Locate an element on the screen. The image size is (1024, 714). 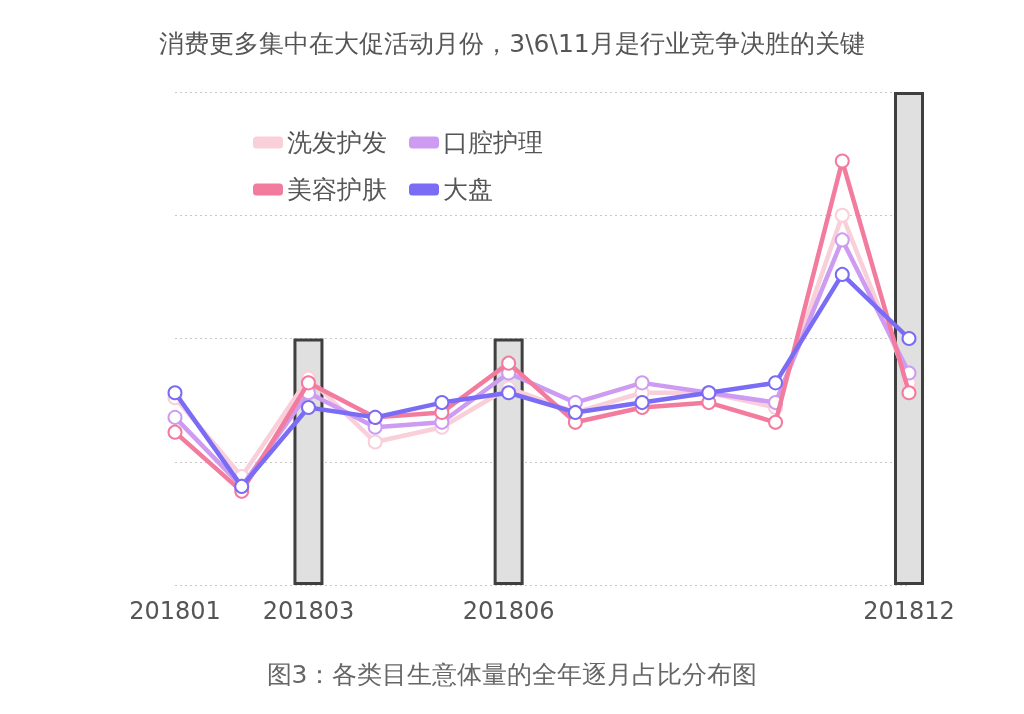
x-tick-label: 201801 is located at coordinates (175, 611).